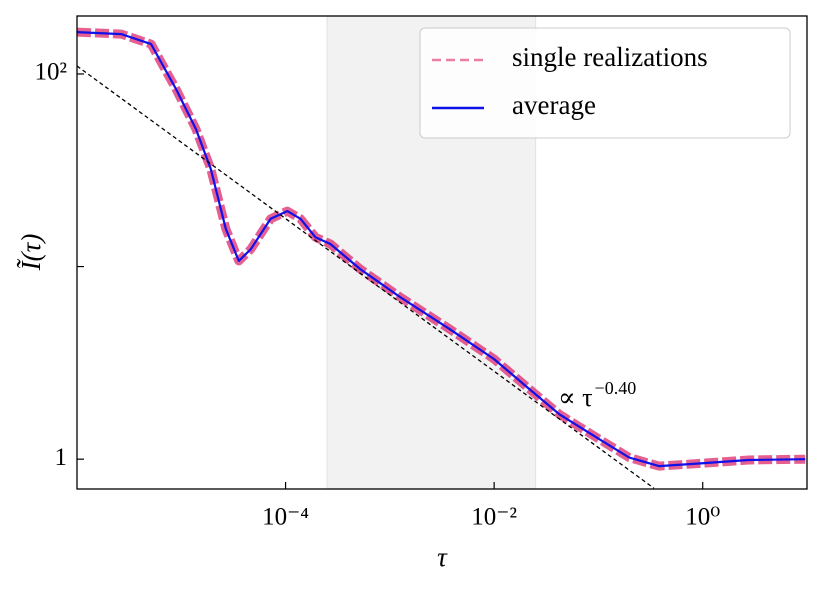 The height and width of the screenshot is (589, 823). I want to click on x-tick-label: 10⁻², so click(494, 517).